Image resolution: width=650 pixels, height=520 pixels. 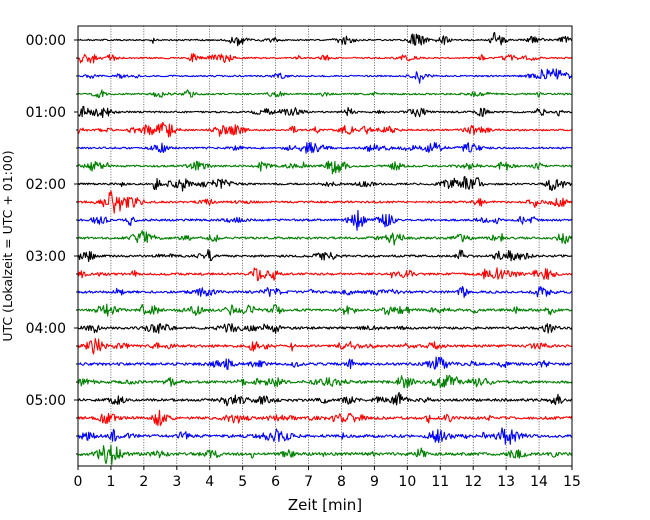 I want to click on y-tick-label: 03:00, so click(x=46, y=257).